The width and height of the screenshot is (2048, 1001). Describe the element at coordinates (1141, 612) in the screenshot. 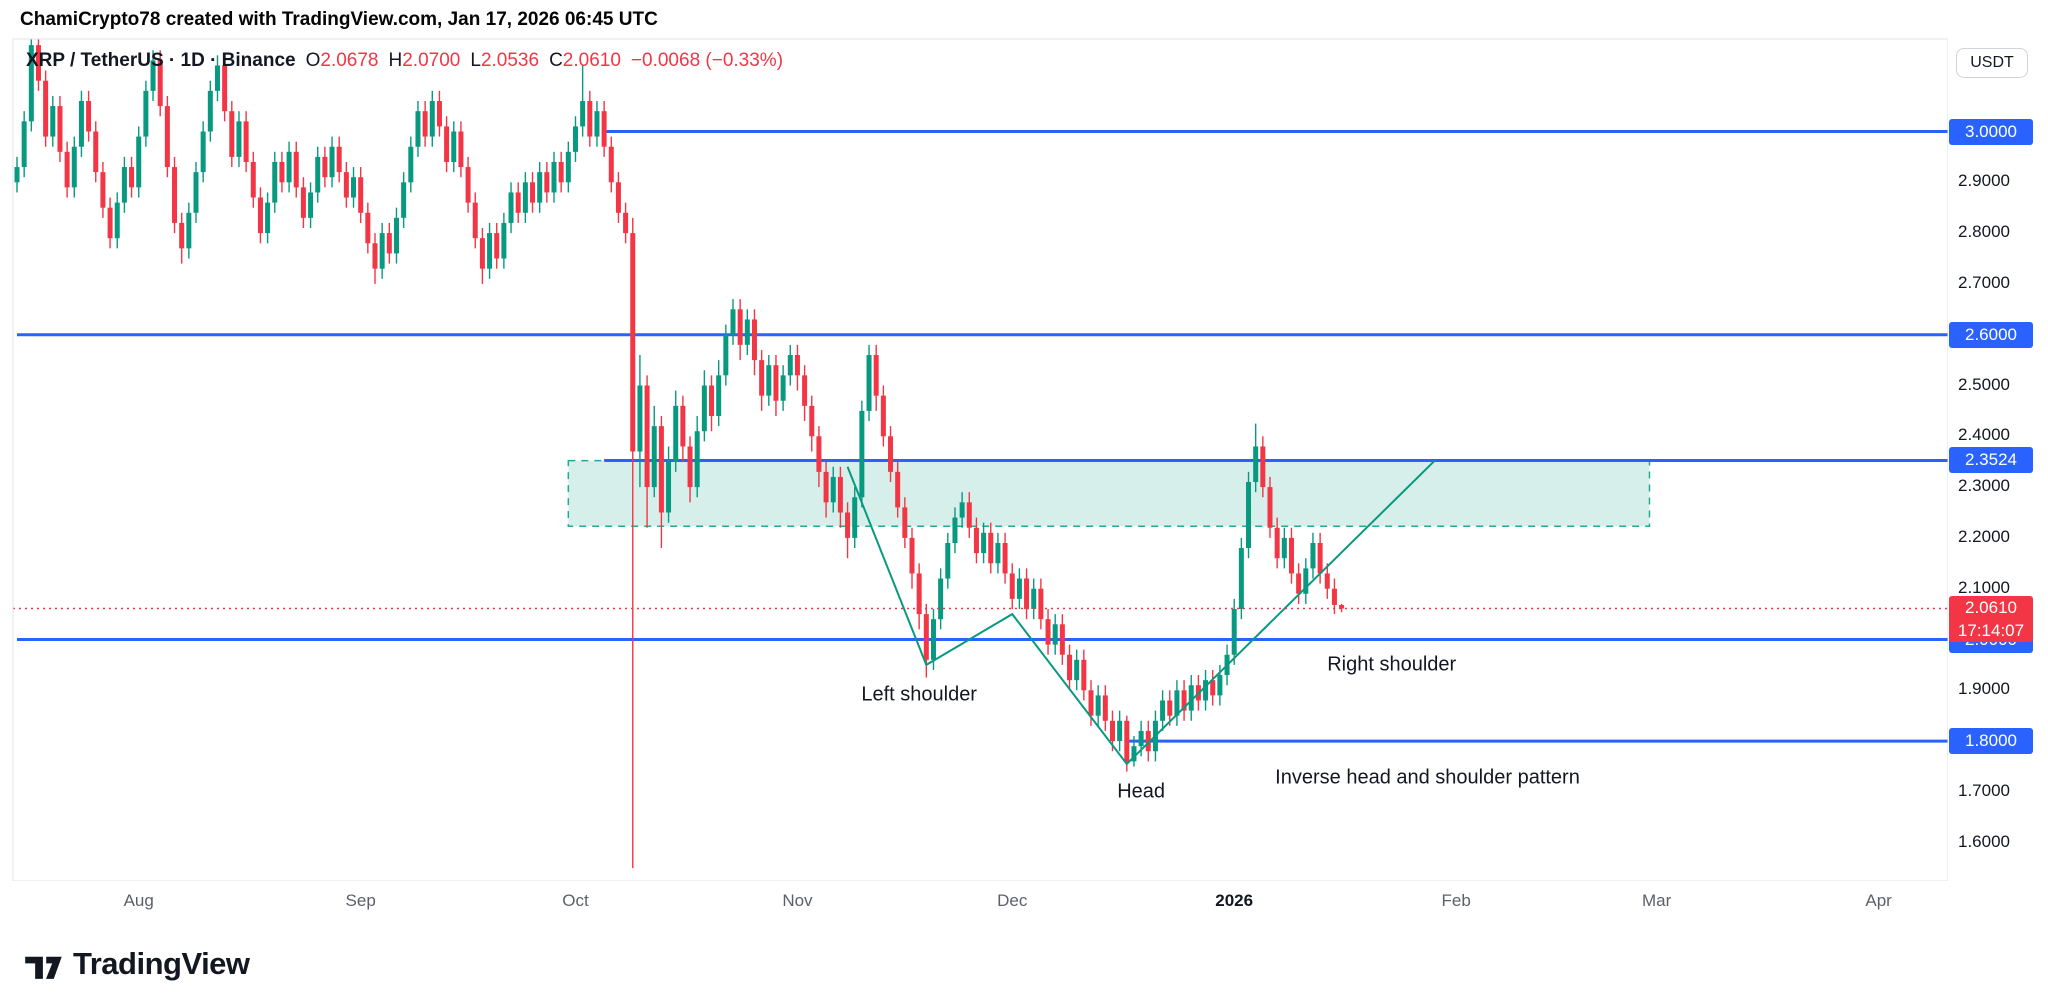

I see `head-shoulders-pattern-line` at that location.